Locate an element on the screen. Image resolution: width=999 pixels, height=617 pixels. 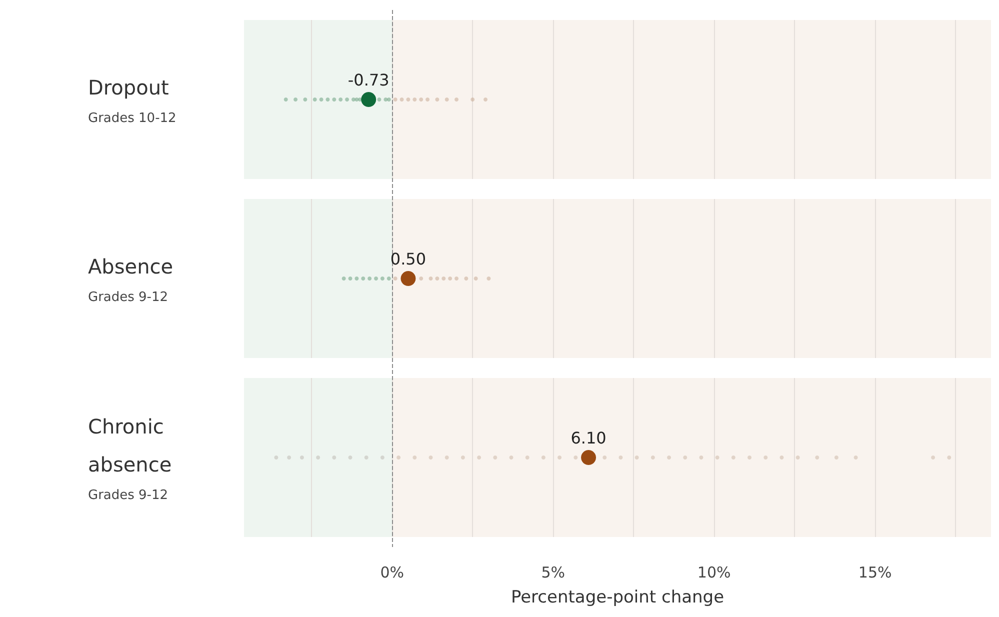
data-label: 6.10 is located at coordinates (588, 438).